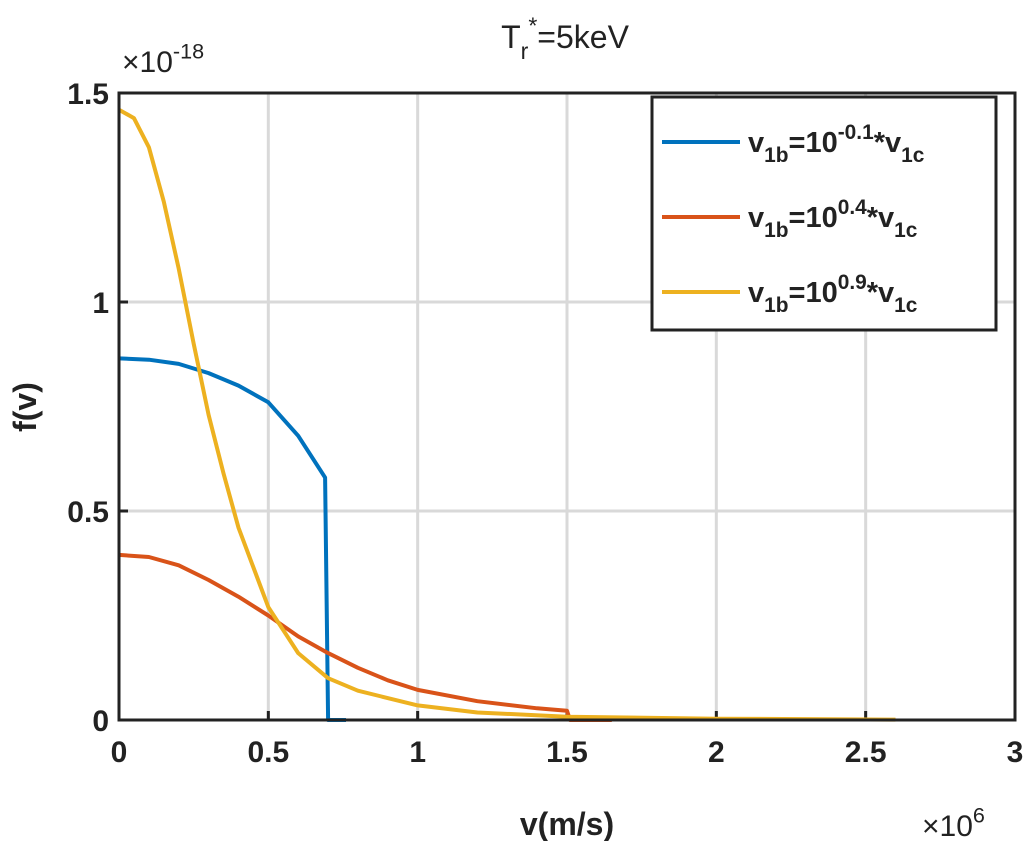 This screenshot has height=841, width=1025. Describe the element at coordinates (268, 752) in the screenshot. I see `x-tick-label: 0.5` at that location.